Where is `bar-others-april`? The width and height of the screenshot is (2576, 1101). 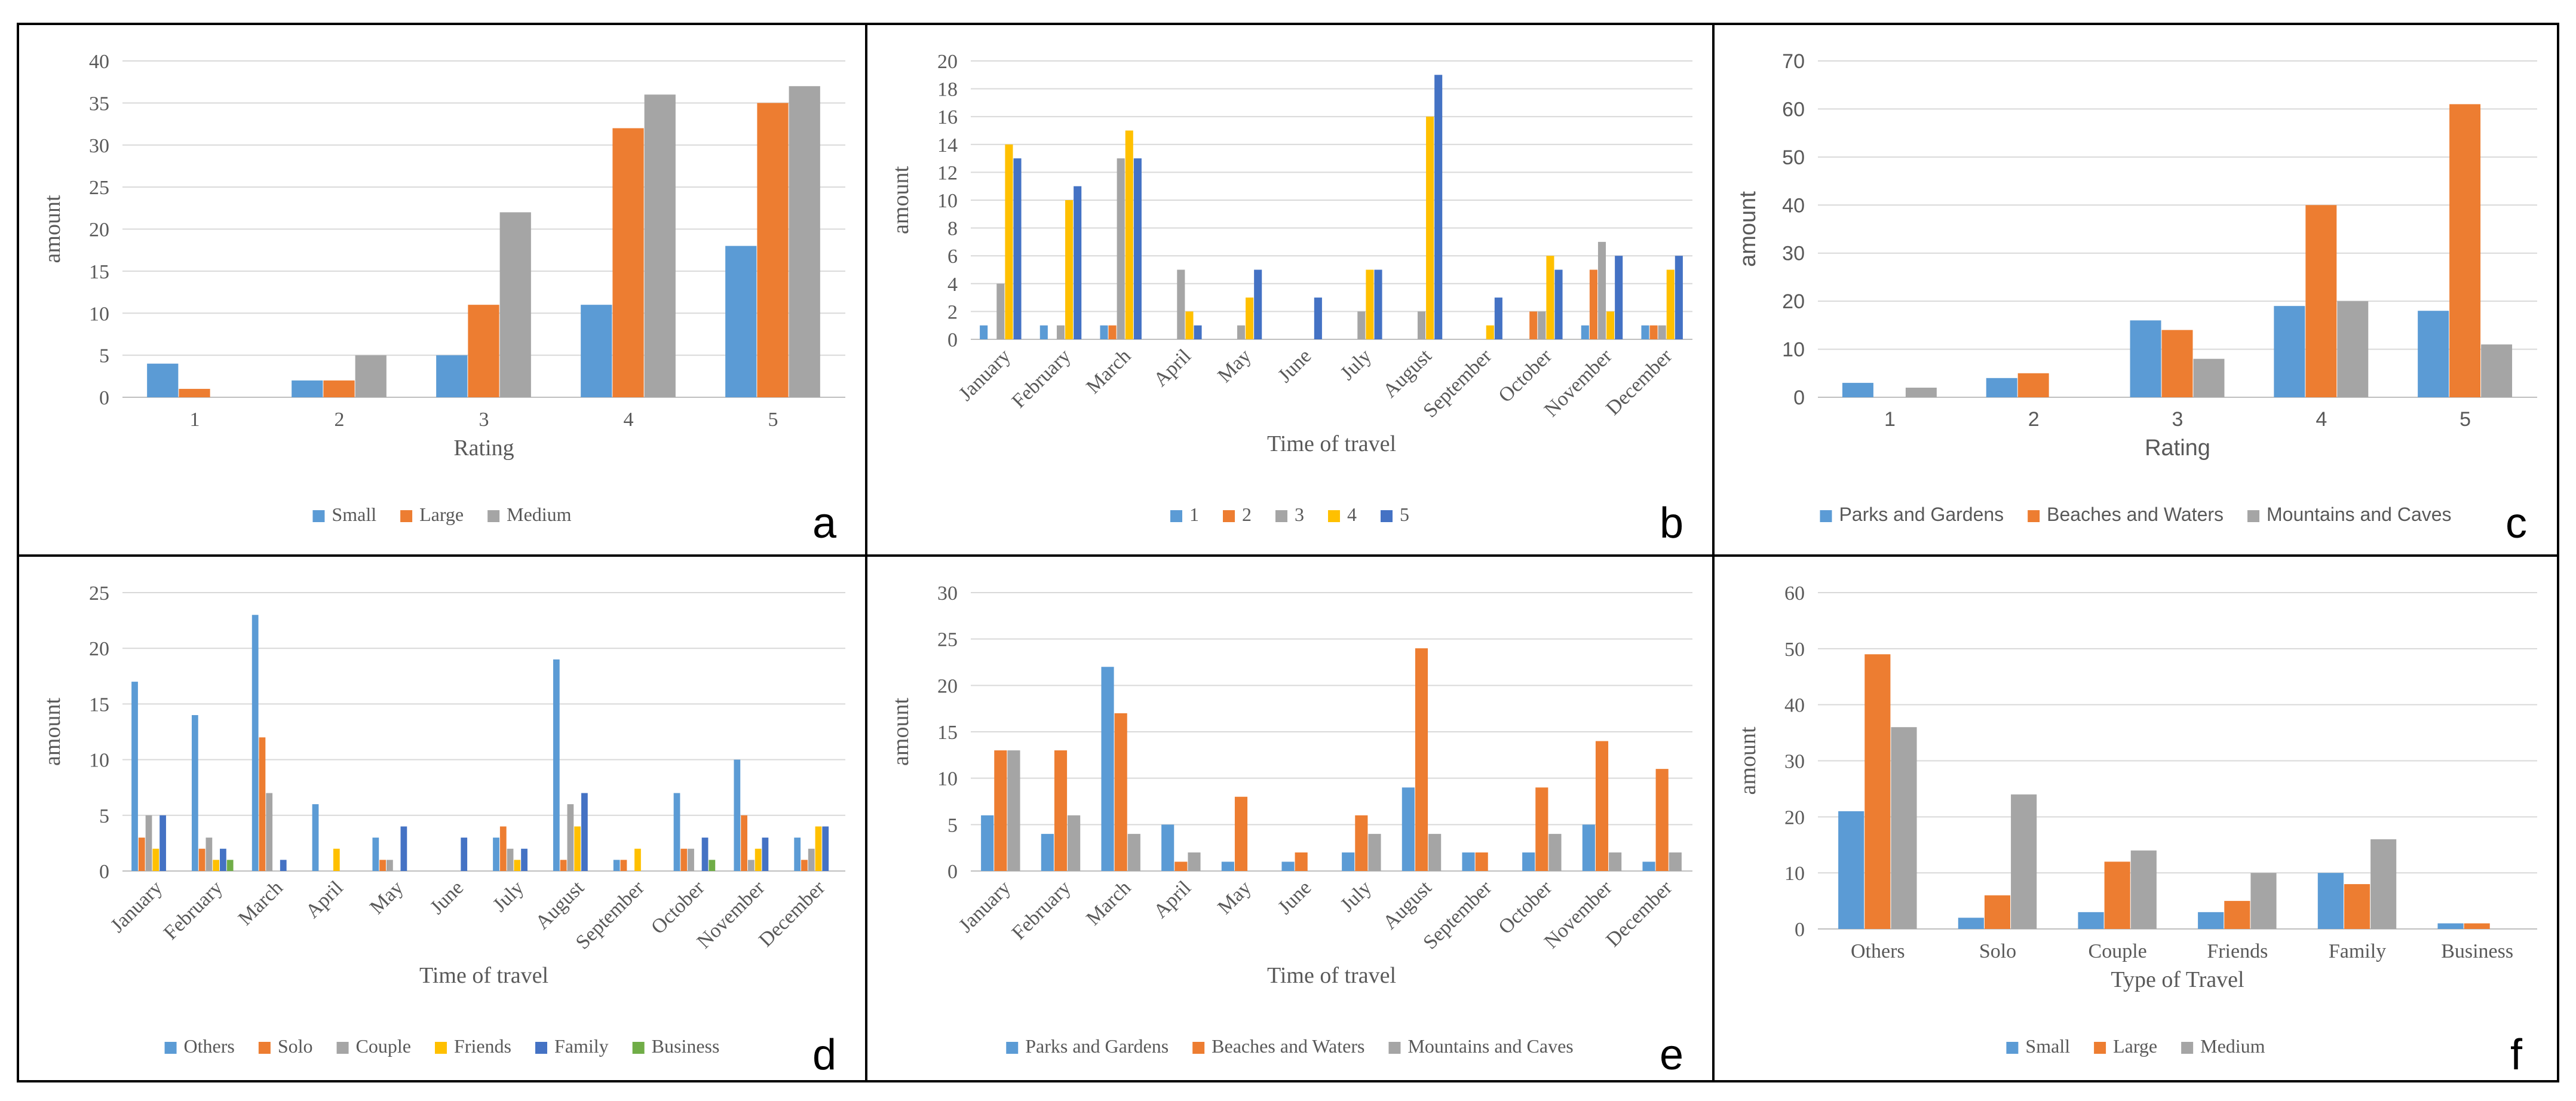 bar-others-april is located at coordinates (315, 837).